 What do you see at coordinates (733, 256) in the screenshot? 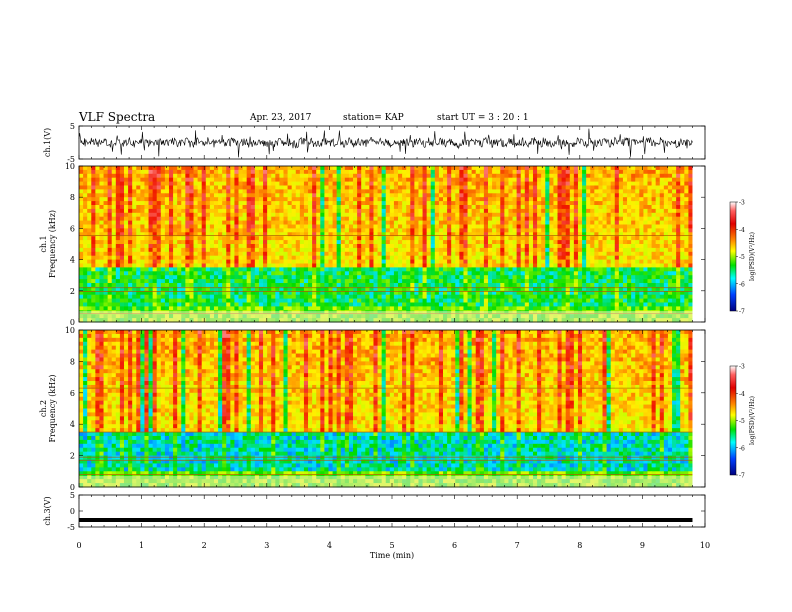
I see `ch1-spectrogram-colorbar` at bounding box center [733, 256].